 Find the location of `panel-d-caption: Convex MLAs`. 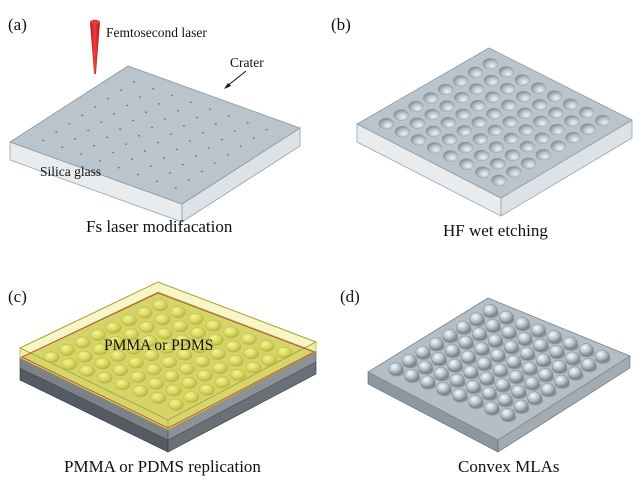

panel-d-caption: Convex MLAs is located at coordinates (509, 466).